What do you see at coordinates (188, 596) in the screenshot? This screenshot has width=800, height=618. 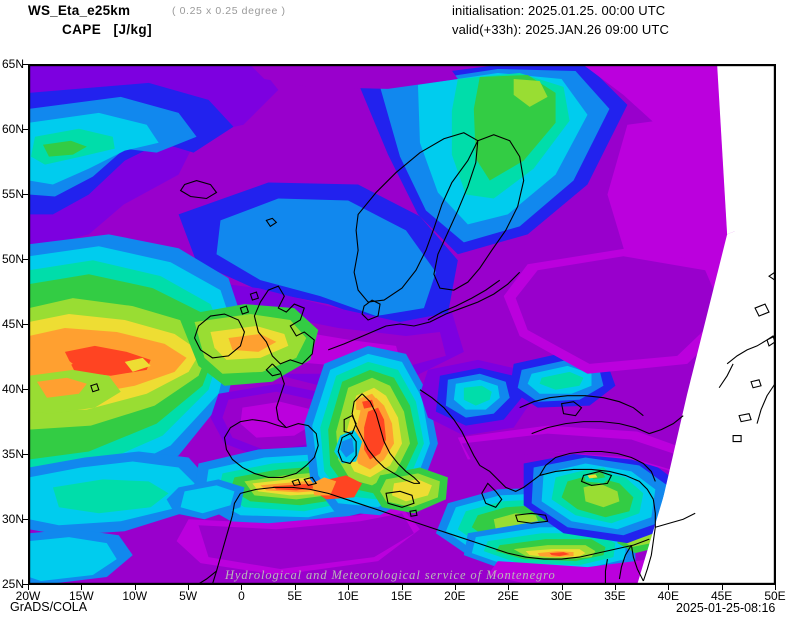 I see `longitude-tick-label: 5W` at bounding box center [188, 596].